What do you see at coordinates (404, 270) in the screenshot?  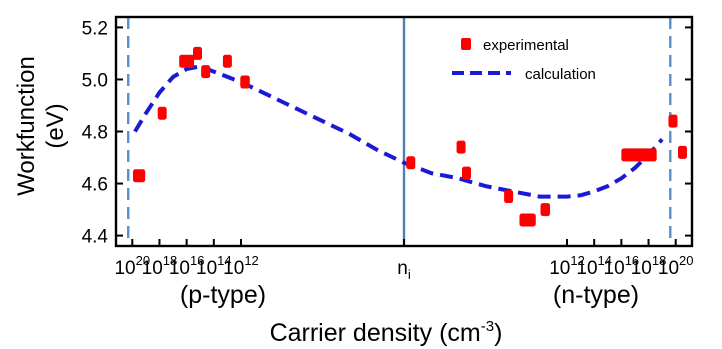 I see `x-tick-label: ni` at bounding box center [404, 270].